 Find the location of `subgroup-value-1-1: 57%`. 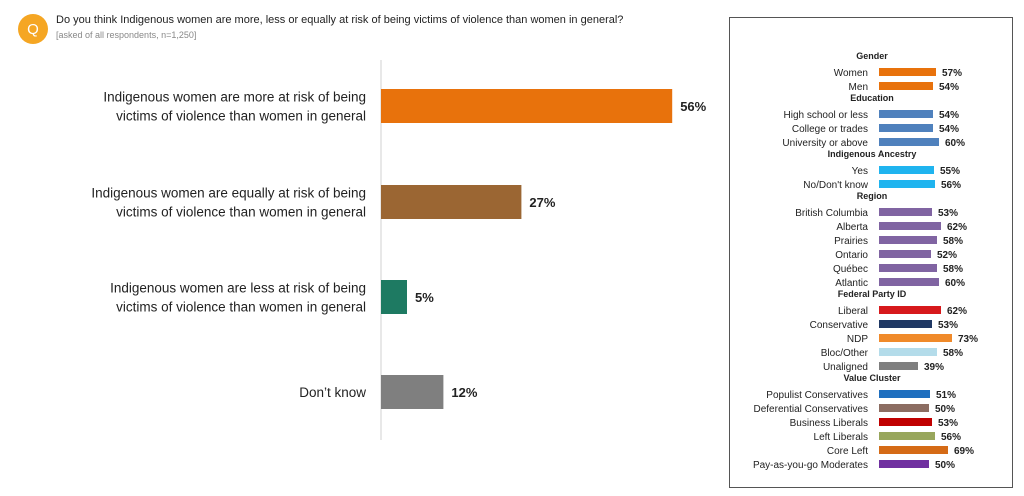

subgroup-value-1-1: 57% is located at coordinates (952, 73).